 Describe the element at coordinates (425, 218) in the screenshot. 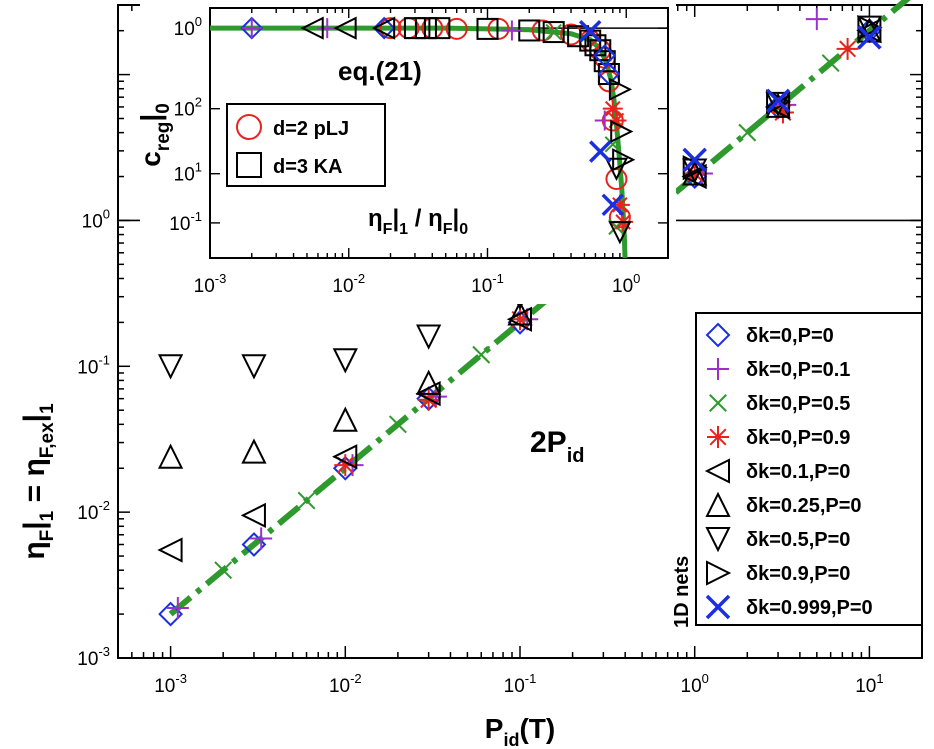

I see `text-part: / η` at that location.